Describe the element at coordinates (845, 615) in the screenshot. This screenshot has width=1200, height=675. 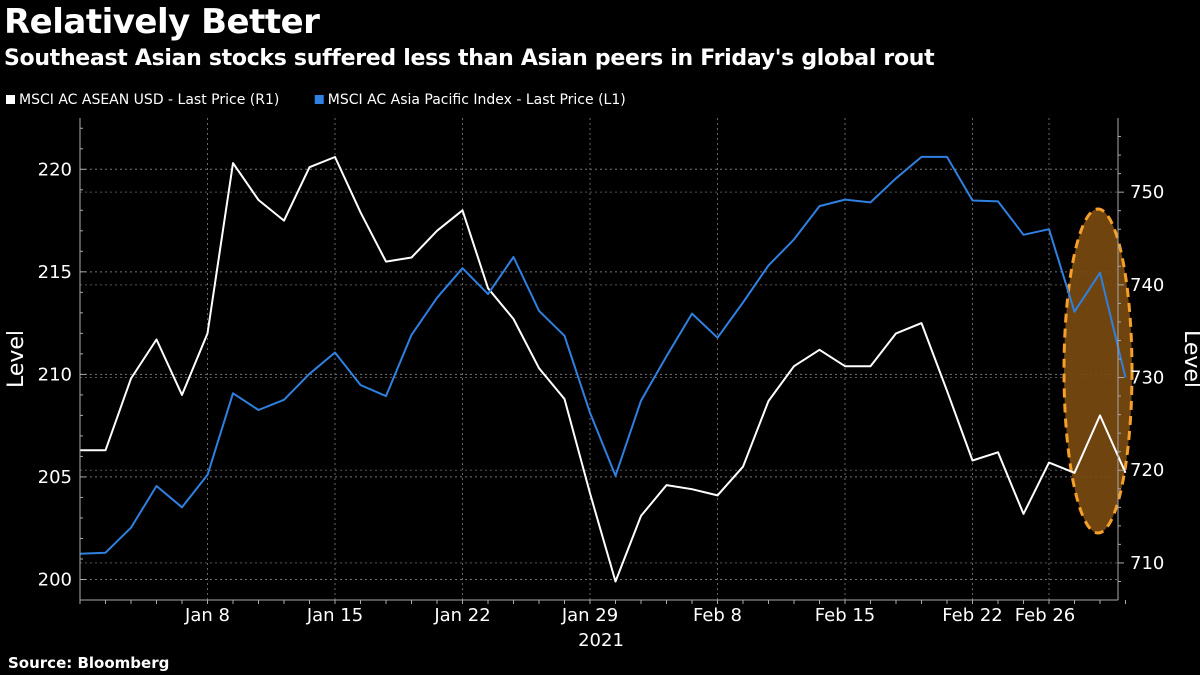
I see `x-tick-label-30: Feb 15` at that location.